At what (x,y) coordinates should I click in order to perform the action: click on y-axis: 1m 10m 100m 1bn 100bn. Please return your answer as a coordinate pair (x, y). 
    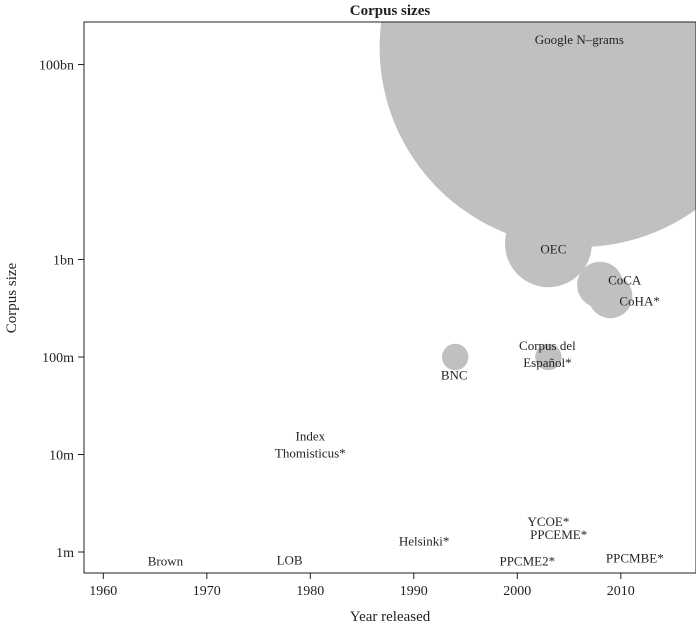
    Looking at the image, I should click on (61, 310).